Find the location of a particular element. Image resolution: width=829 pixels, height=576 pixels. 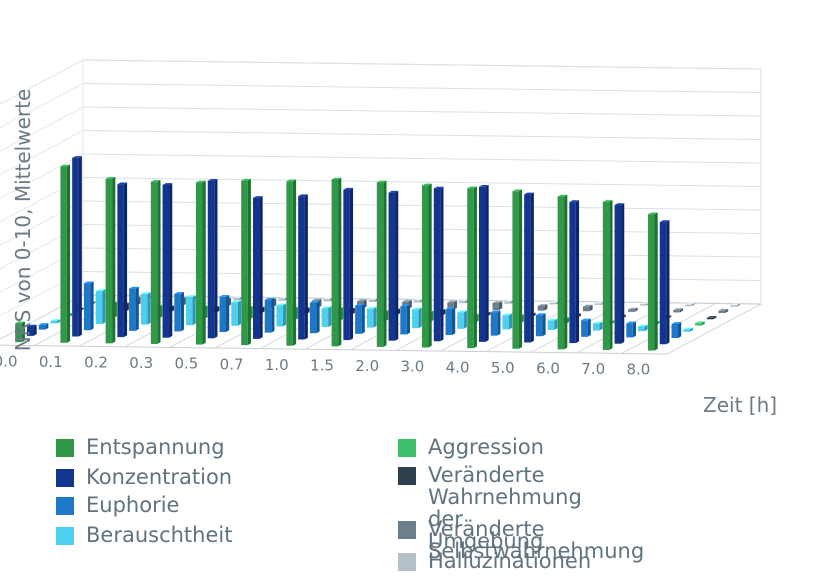

x-tick-label: 2.0 is located at coordinates (367, 366).